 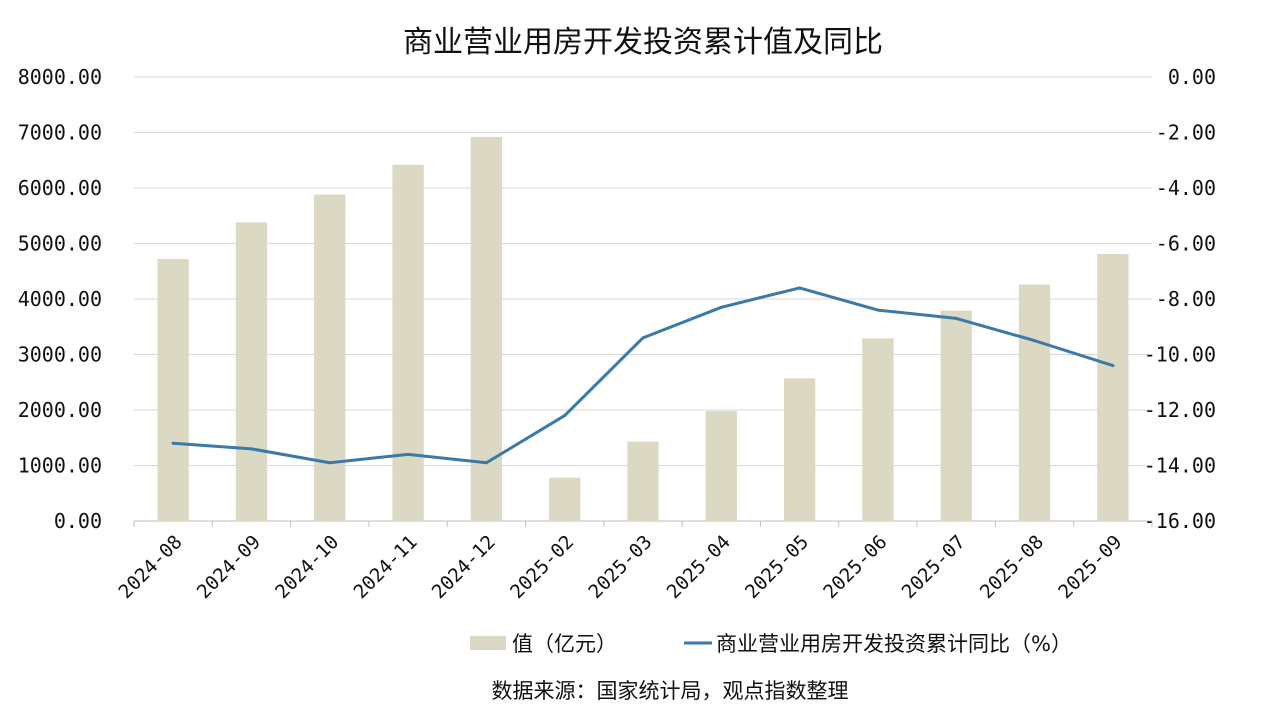 What do you see at coordinates (1192, 77) in the screenshot?
I see `right-tick-label: 0.00` at bounding box center [1192, 77].